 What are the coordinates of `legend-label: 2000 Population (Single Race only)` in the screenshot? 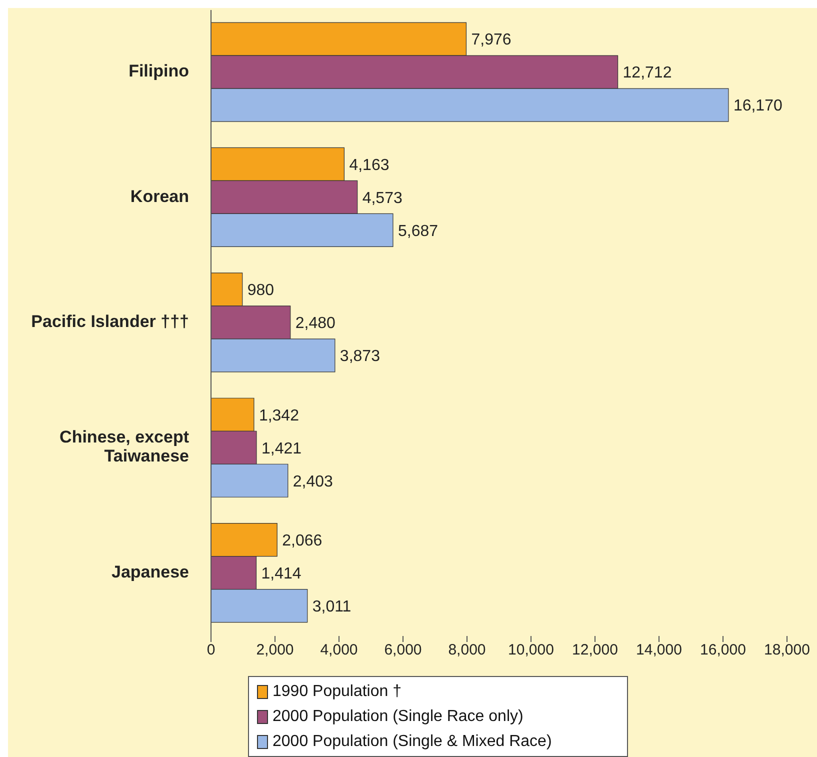 It's located at (398, 717).